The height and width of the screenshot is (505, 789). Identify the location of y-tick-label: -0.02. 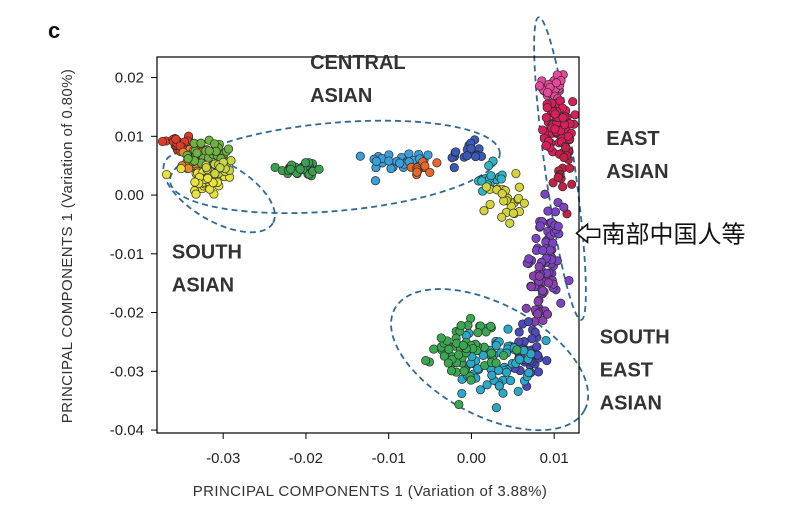
(127, 313).